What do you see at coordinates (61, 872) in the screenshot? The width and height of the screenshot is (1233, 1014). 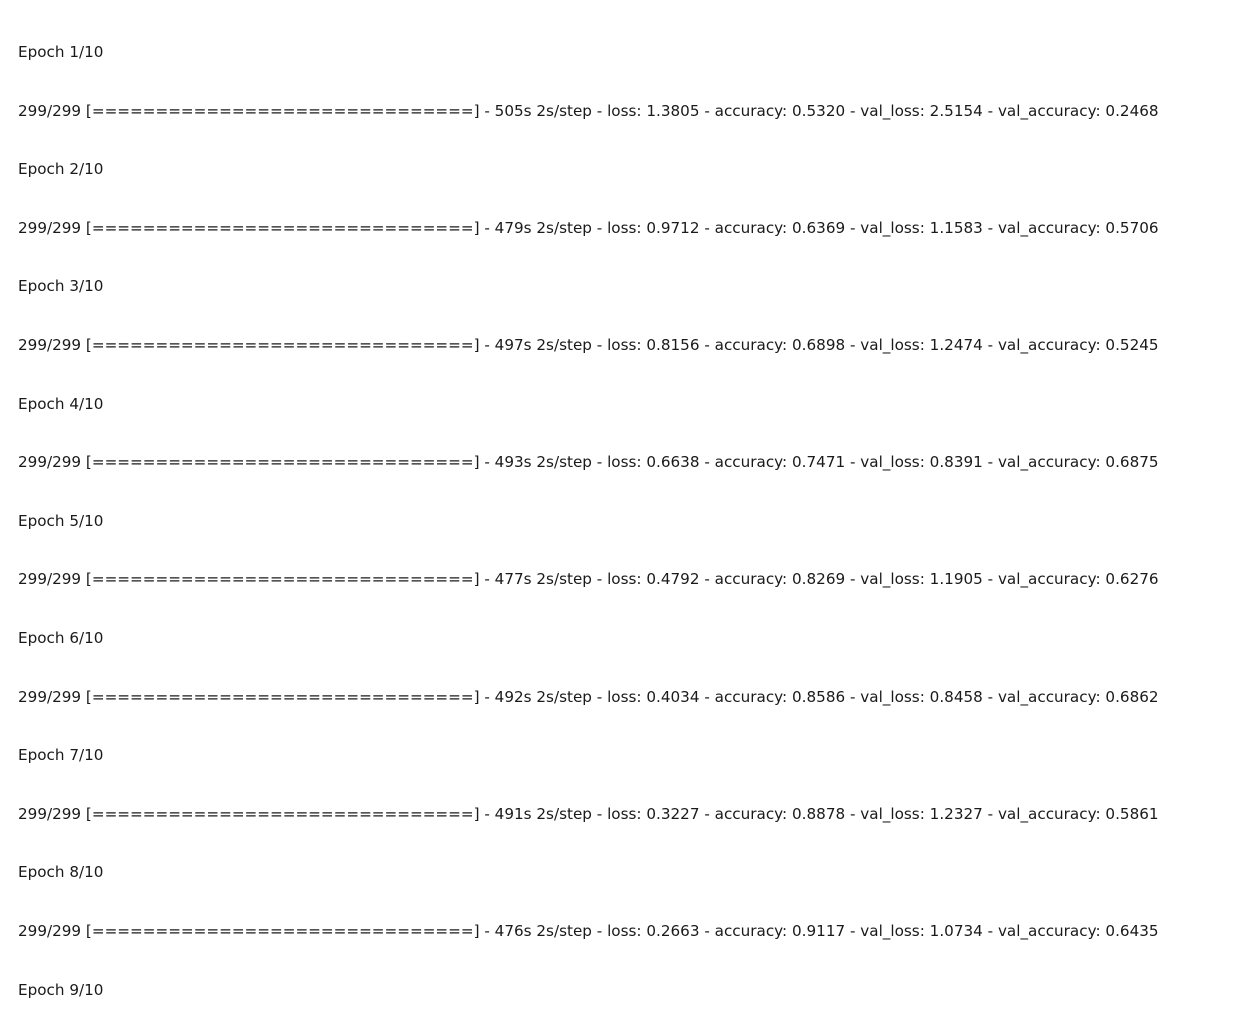 I see `epoch-header-8: Epoch 8/10` at bounding box center [61, 872].